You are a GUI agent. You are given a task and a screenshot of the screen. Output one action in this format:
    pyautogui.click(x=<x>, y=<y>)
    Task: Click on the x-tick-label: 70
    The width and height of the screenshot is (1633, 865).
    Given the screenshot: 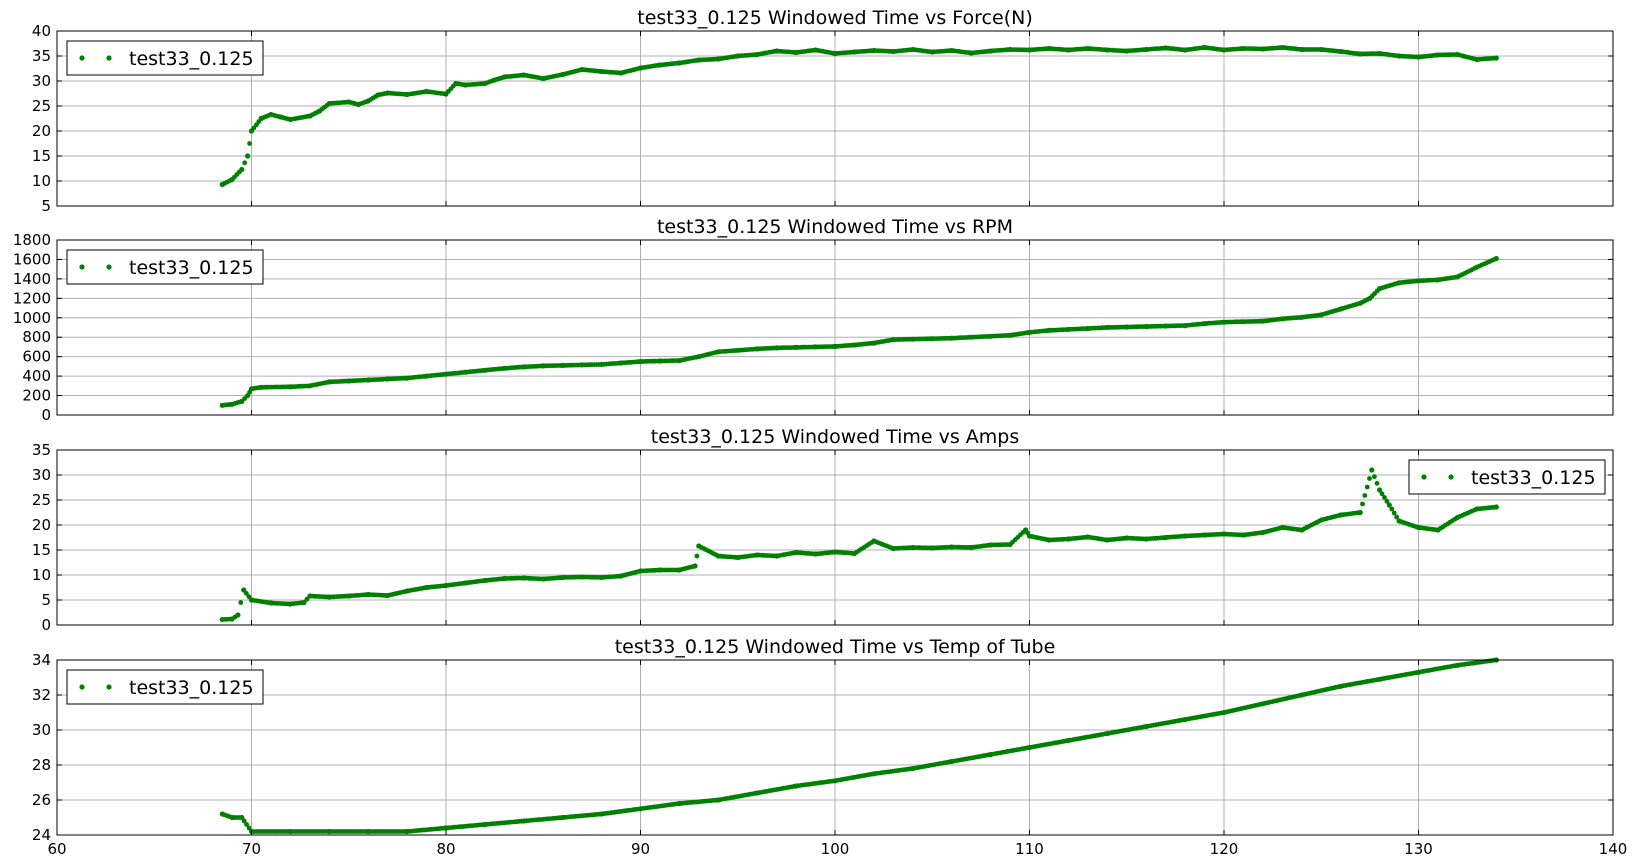 What is the action you would take?
    pyautogui.click(x=251, y=849)
    